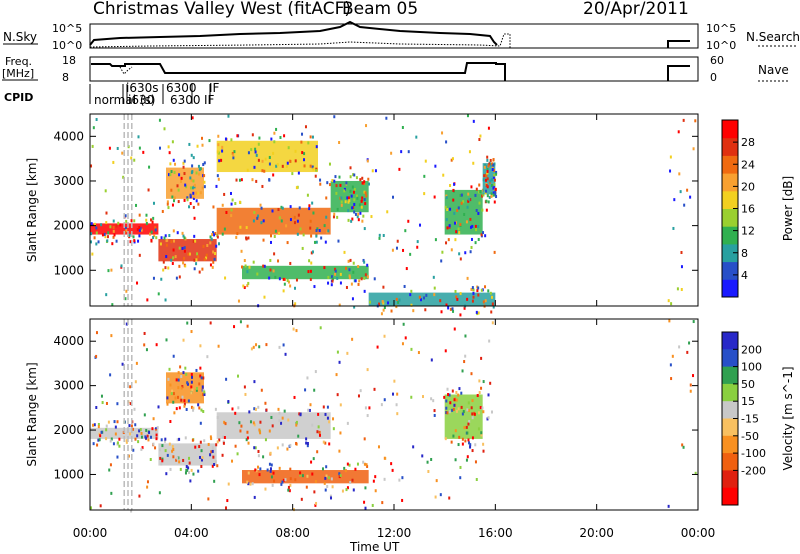  Describe the element at coordinates (380, 9) in the screenshot. I see `beam-label: Beam 05` at that location.